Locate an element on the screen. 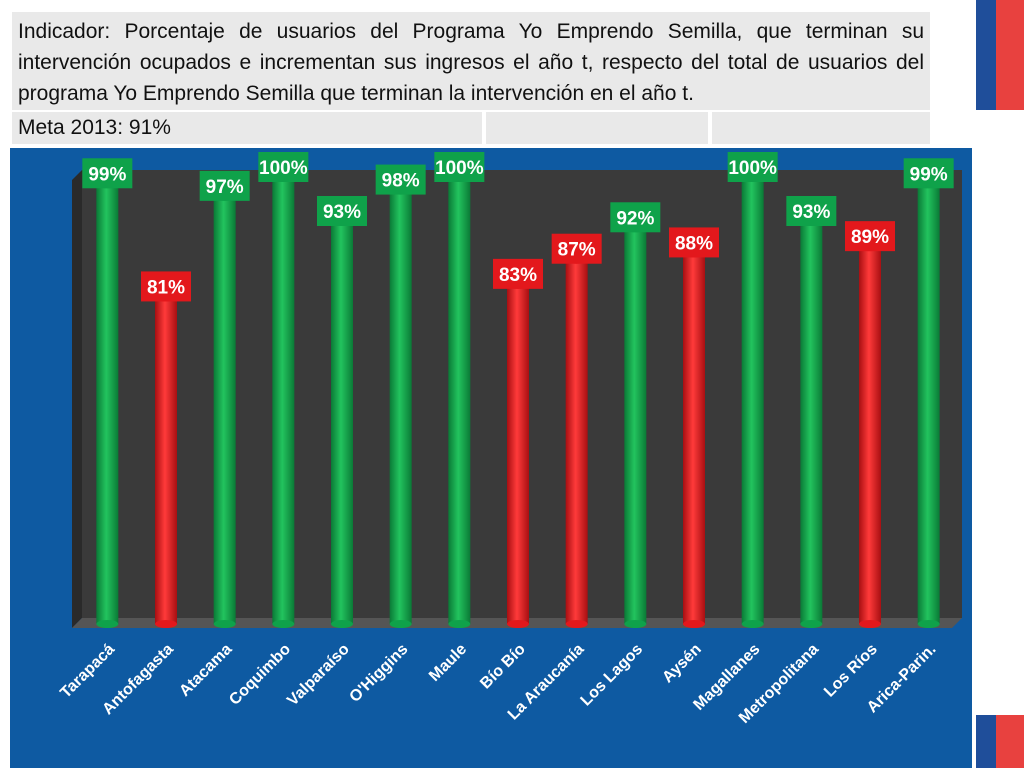 Image resolution: width=1024 pixels, height=773 pixels. data-label: 89% is located at coordinates (870, 237).